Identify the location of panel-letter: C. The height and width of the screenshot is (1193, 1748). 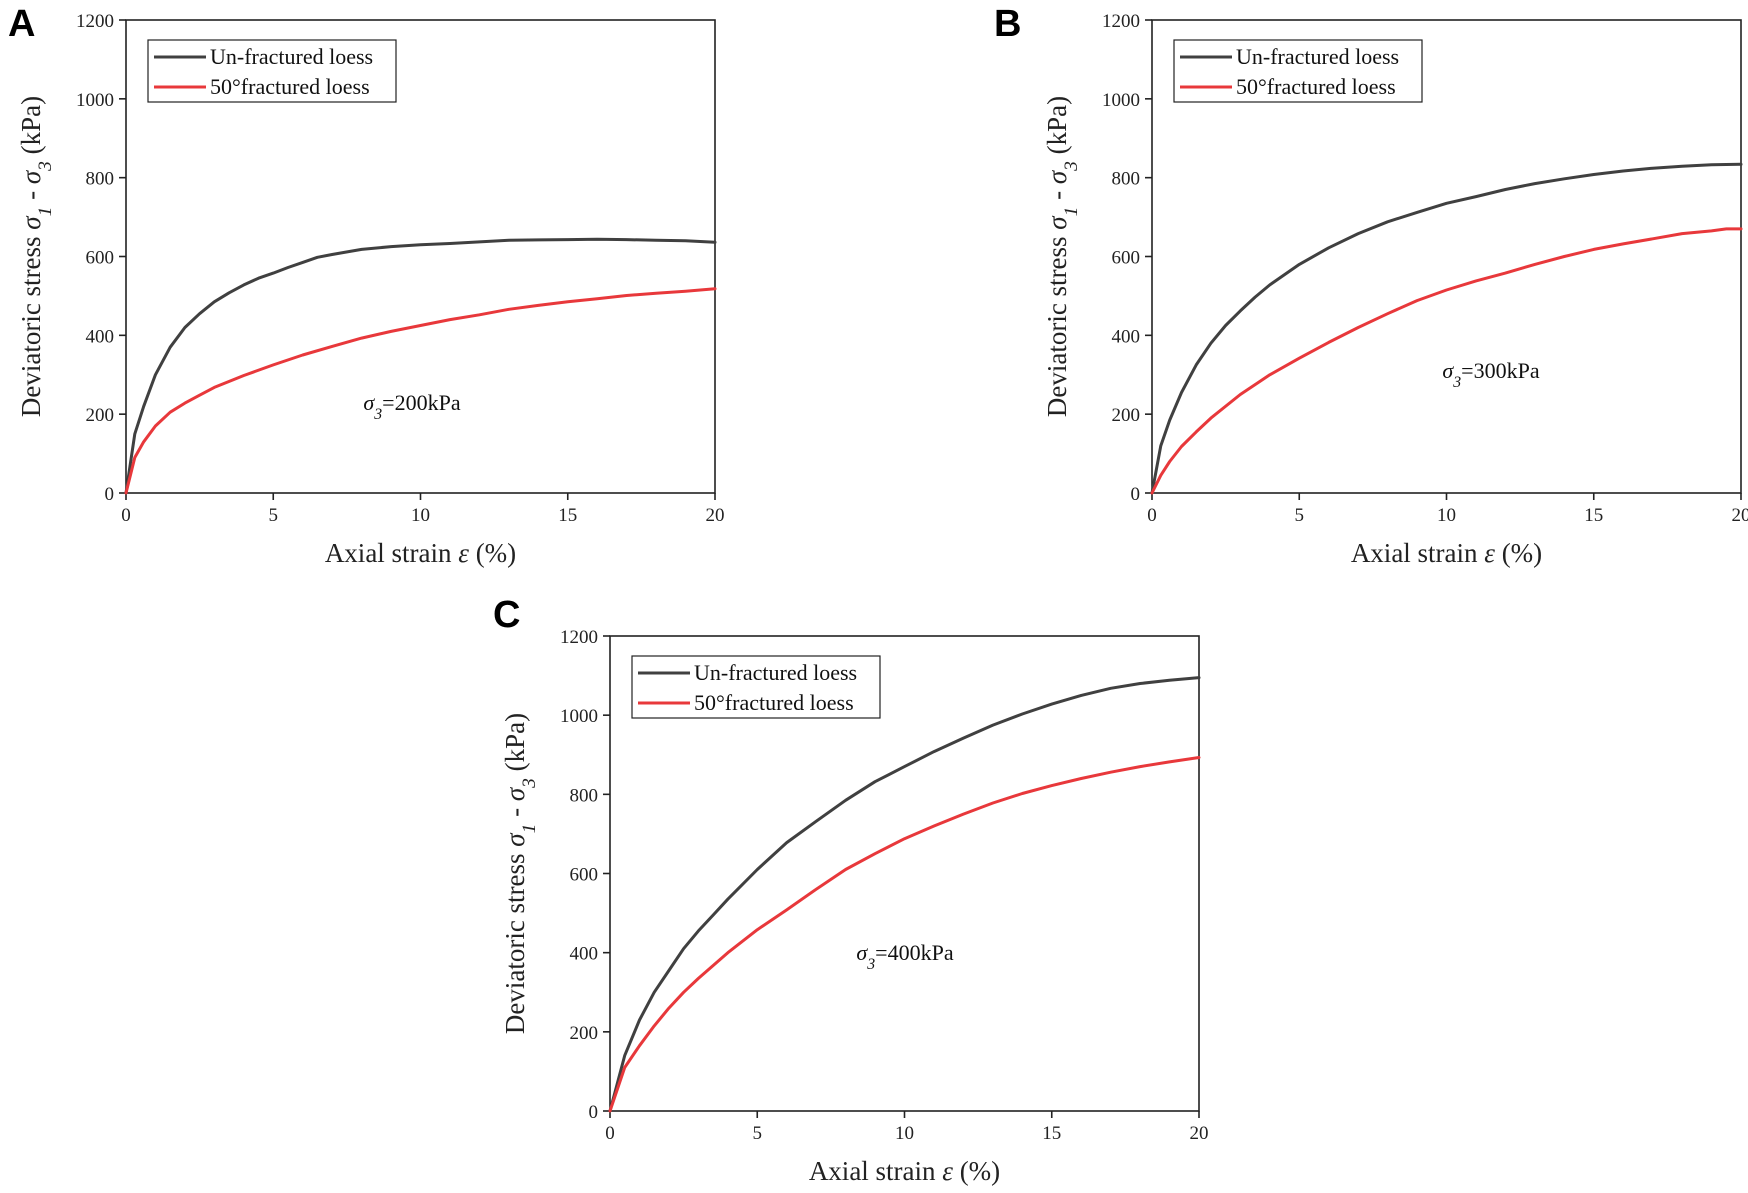
(506, 615).